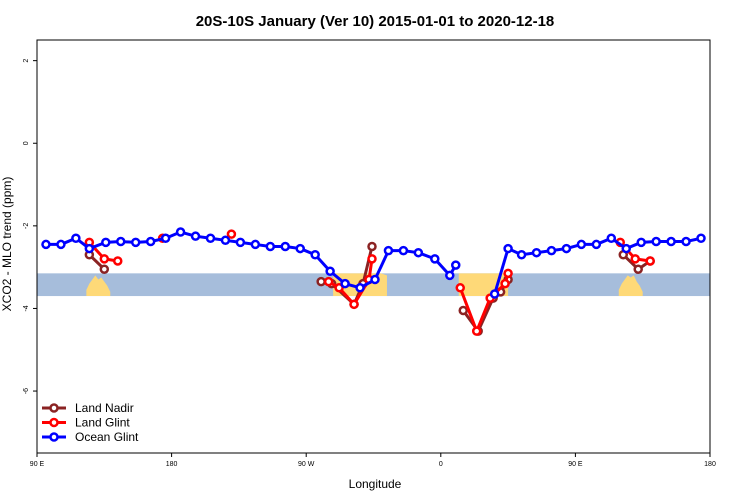  Describe the element at coordinates (54, 422) in the screenshot. I see `legend-marker-land-glint` at that location.